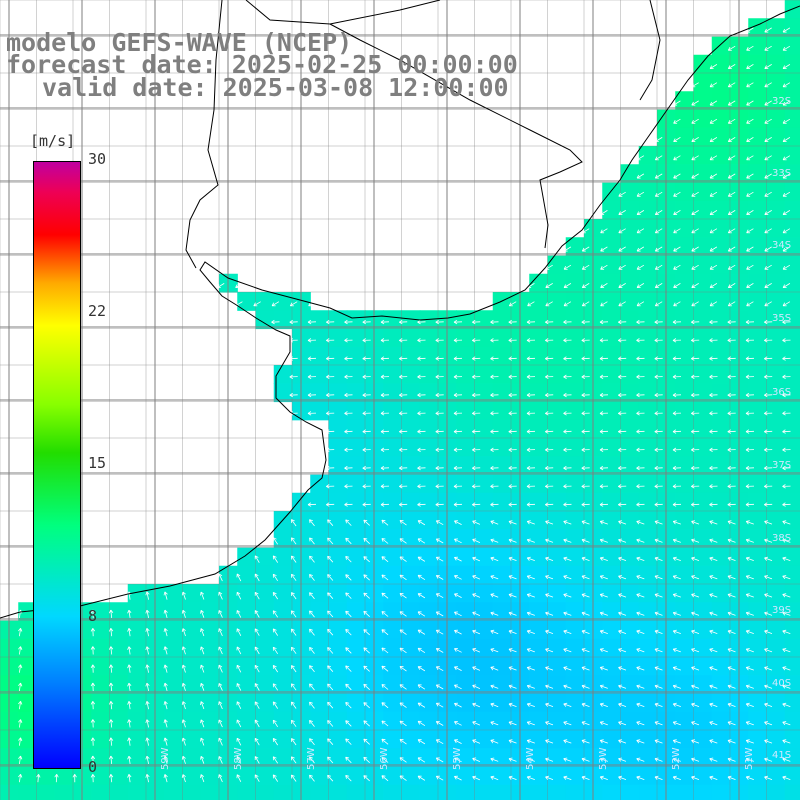  Describe the element at coordinates (782, 245) in the screenshot. I see `lat-label-34s: 34S` at that location.